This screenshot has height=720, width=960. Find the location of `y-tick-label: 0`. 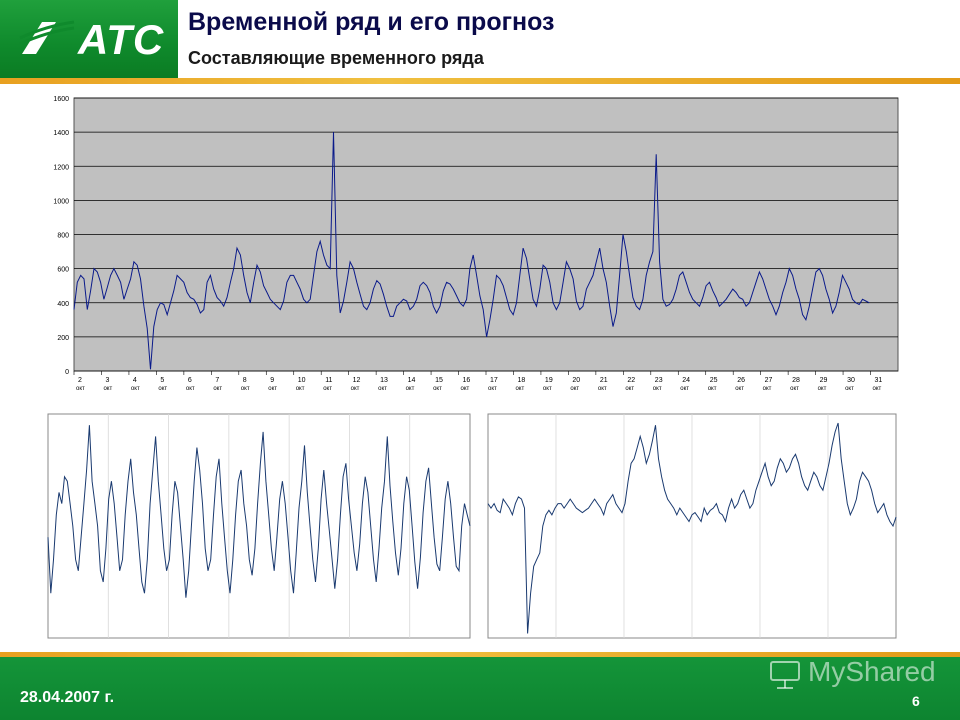

y-tick-label: 0 is located at coordinates (67, 372).